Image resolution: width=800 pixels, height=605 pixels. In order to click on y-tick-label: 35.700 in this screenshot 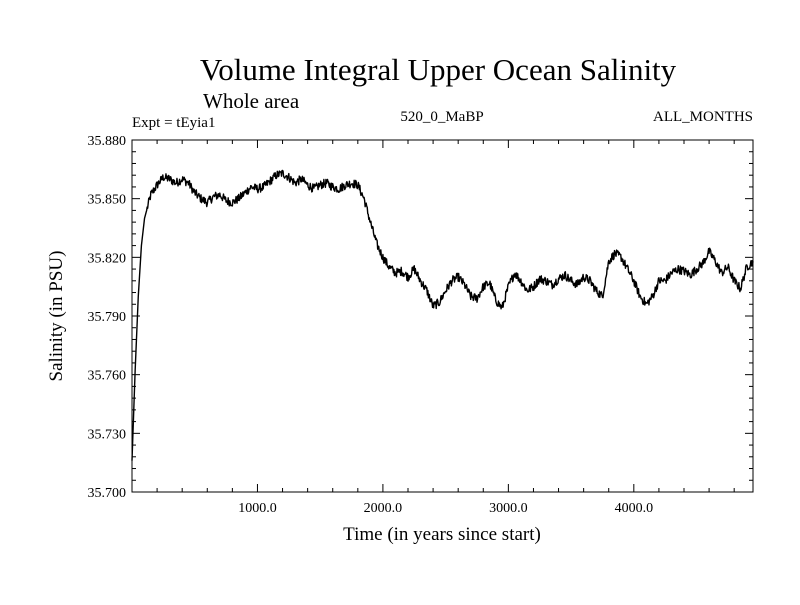, I will do `click(107, 493)`.